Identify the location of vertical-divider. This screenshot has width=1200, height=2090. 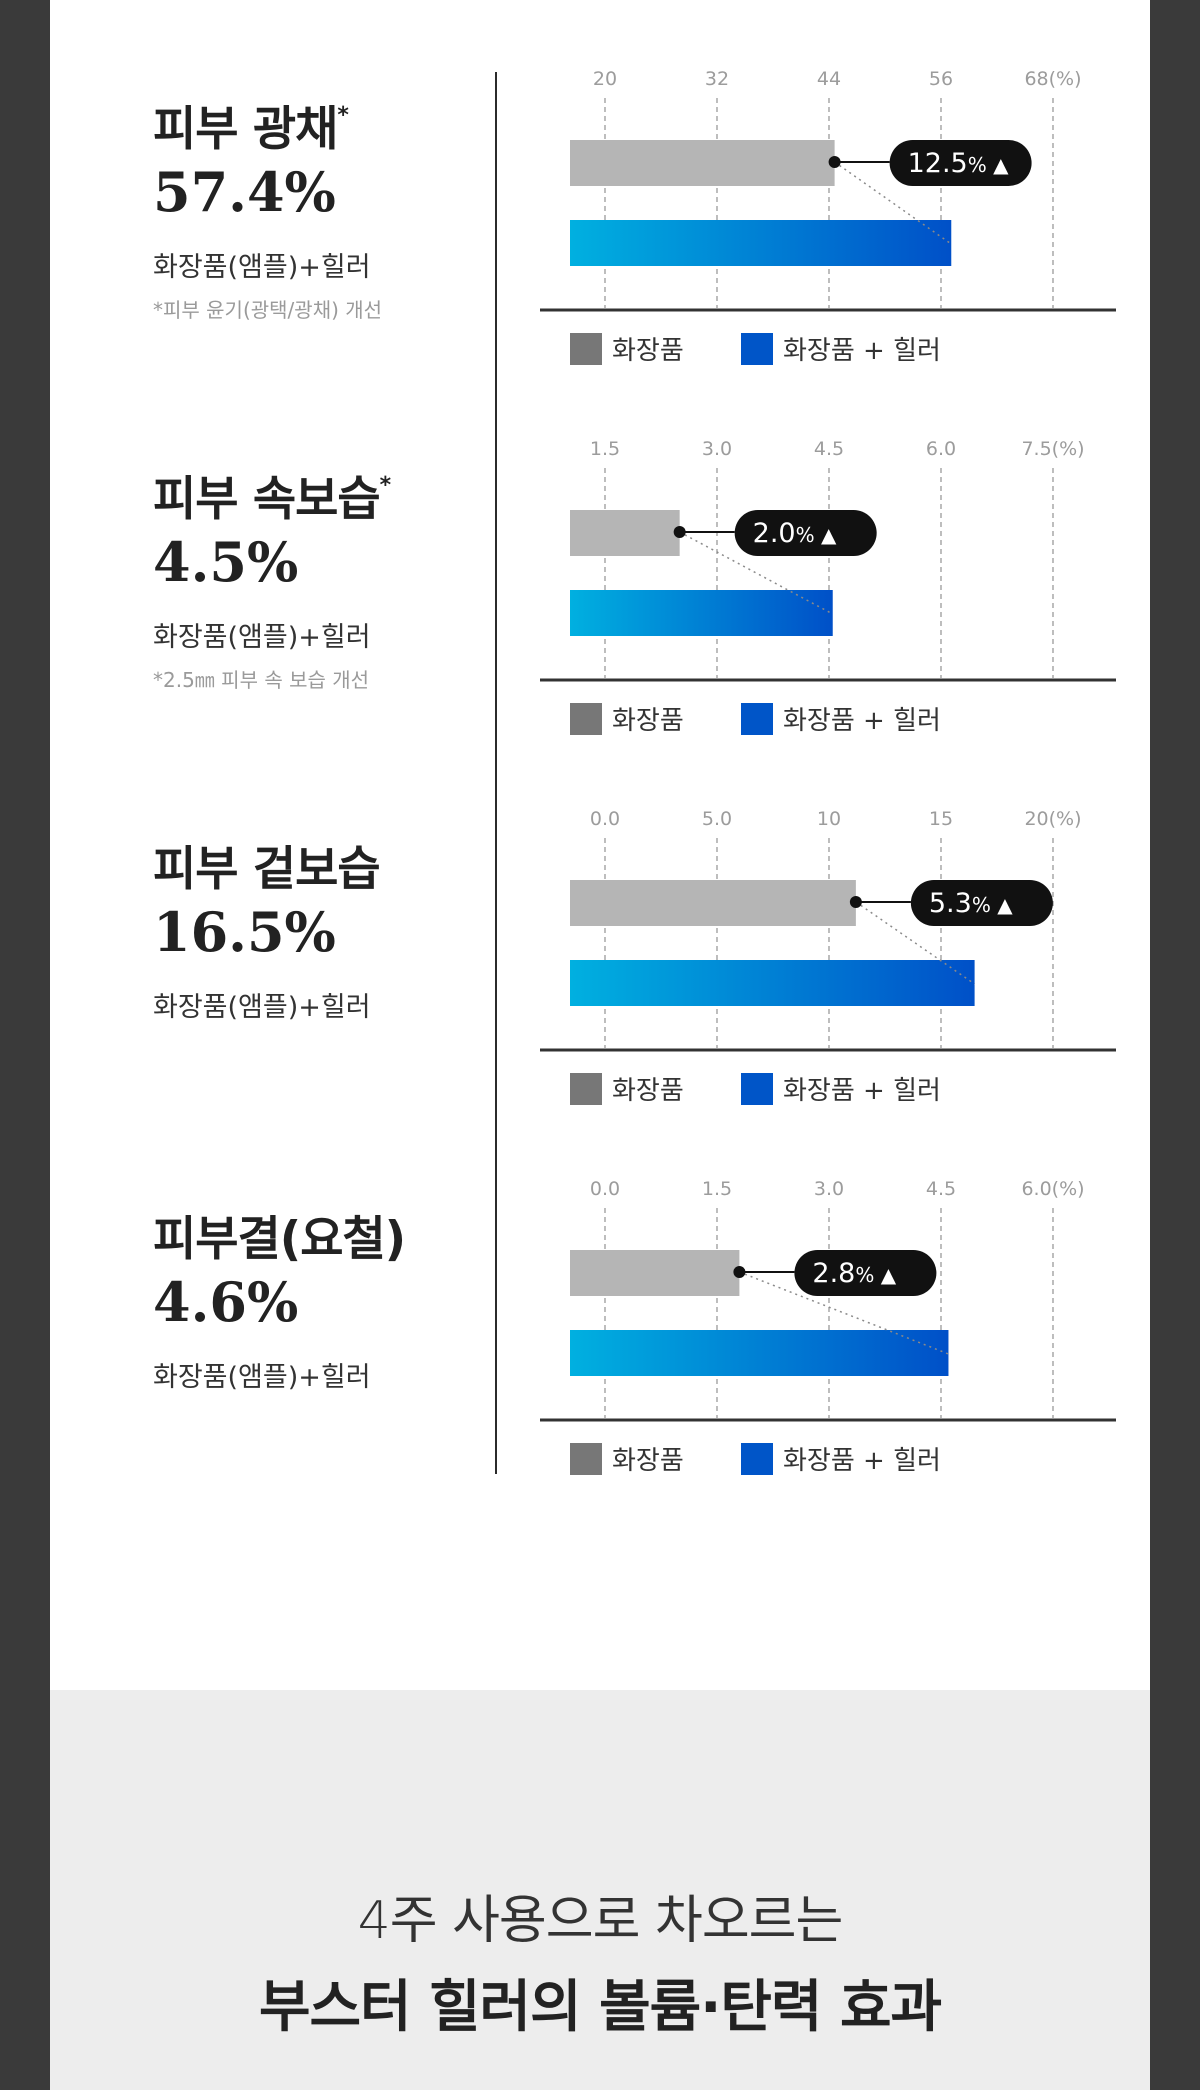
(496, 773).